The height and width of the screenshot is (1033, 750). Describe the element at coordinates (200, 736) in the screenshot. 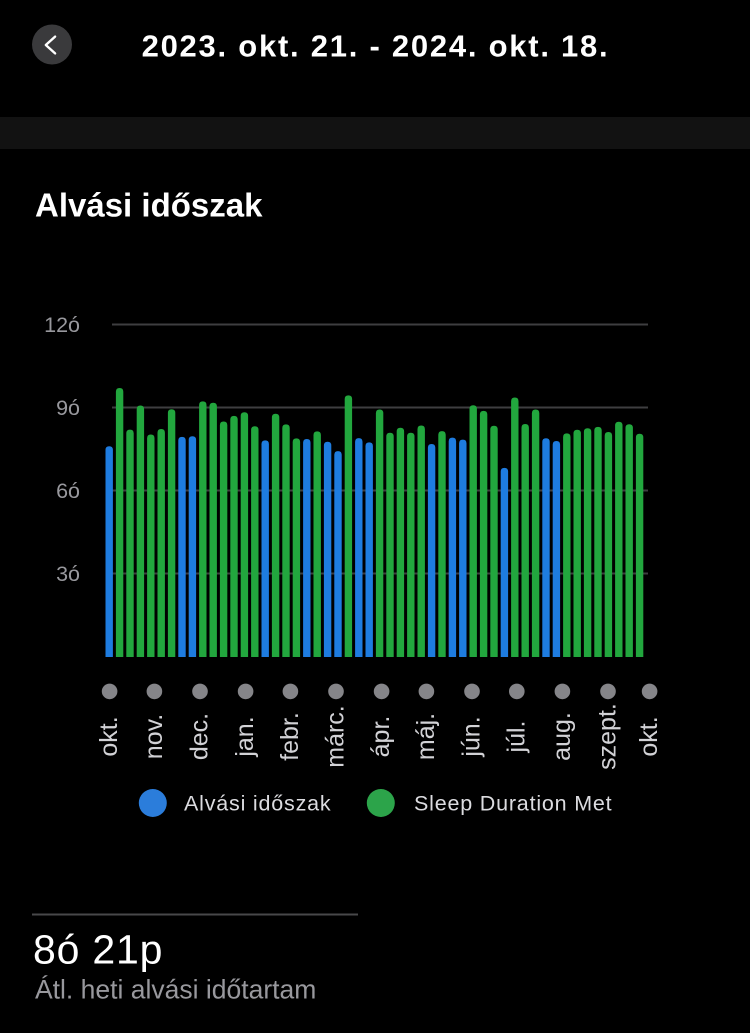

I see `svg-text: dec.` at that location.